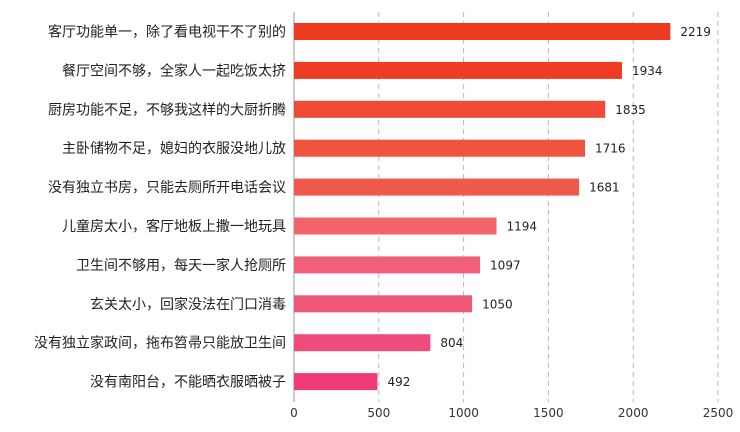  I want to click on value-label: 1716, so click(610, 149).